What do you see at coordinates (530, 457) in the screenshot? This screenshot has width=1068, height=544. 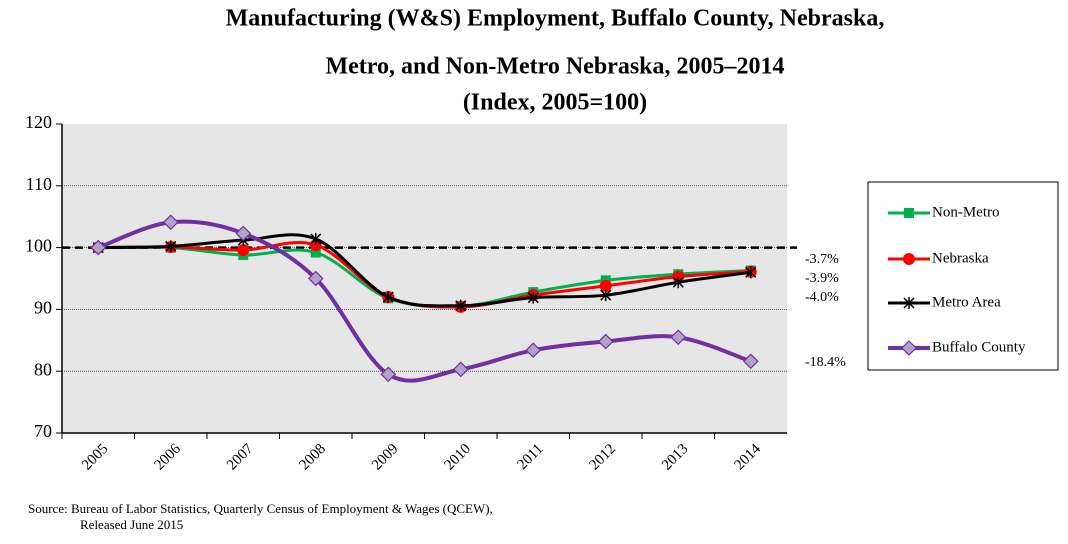 I see `x-tick-label: 2011` at bounding box center [530, 457].